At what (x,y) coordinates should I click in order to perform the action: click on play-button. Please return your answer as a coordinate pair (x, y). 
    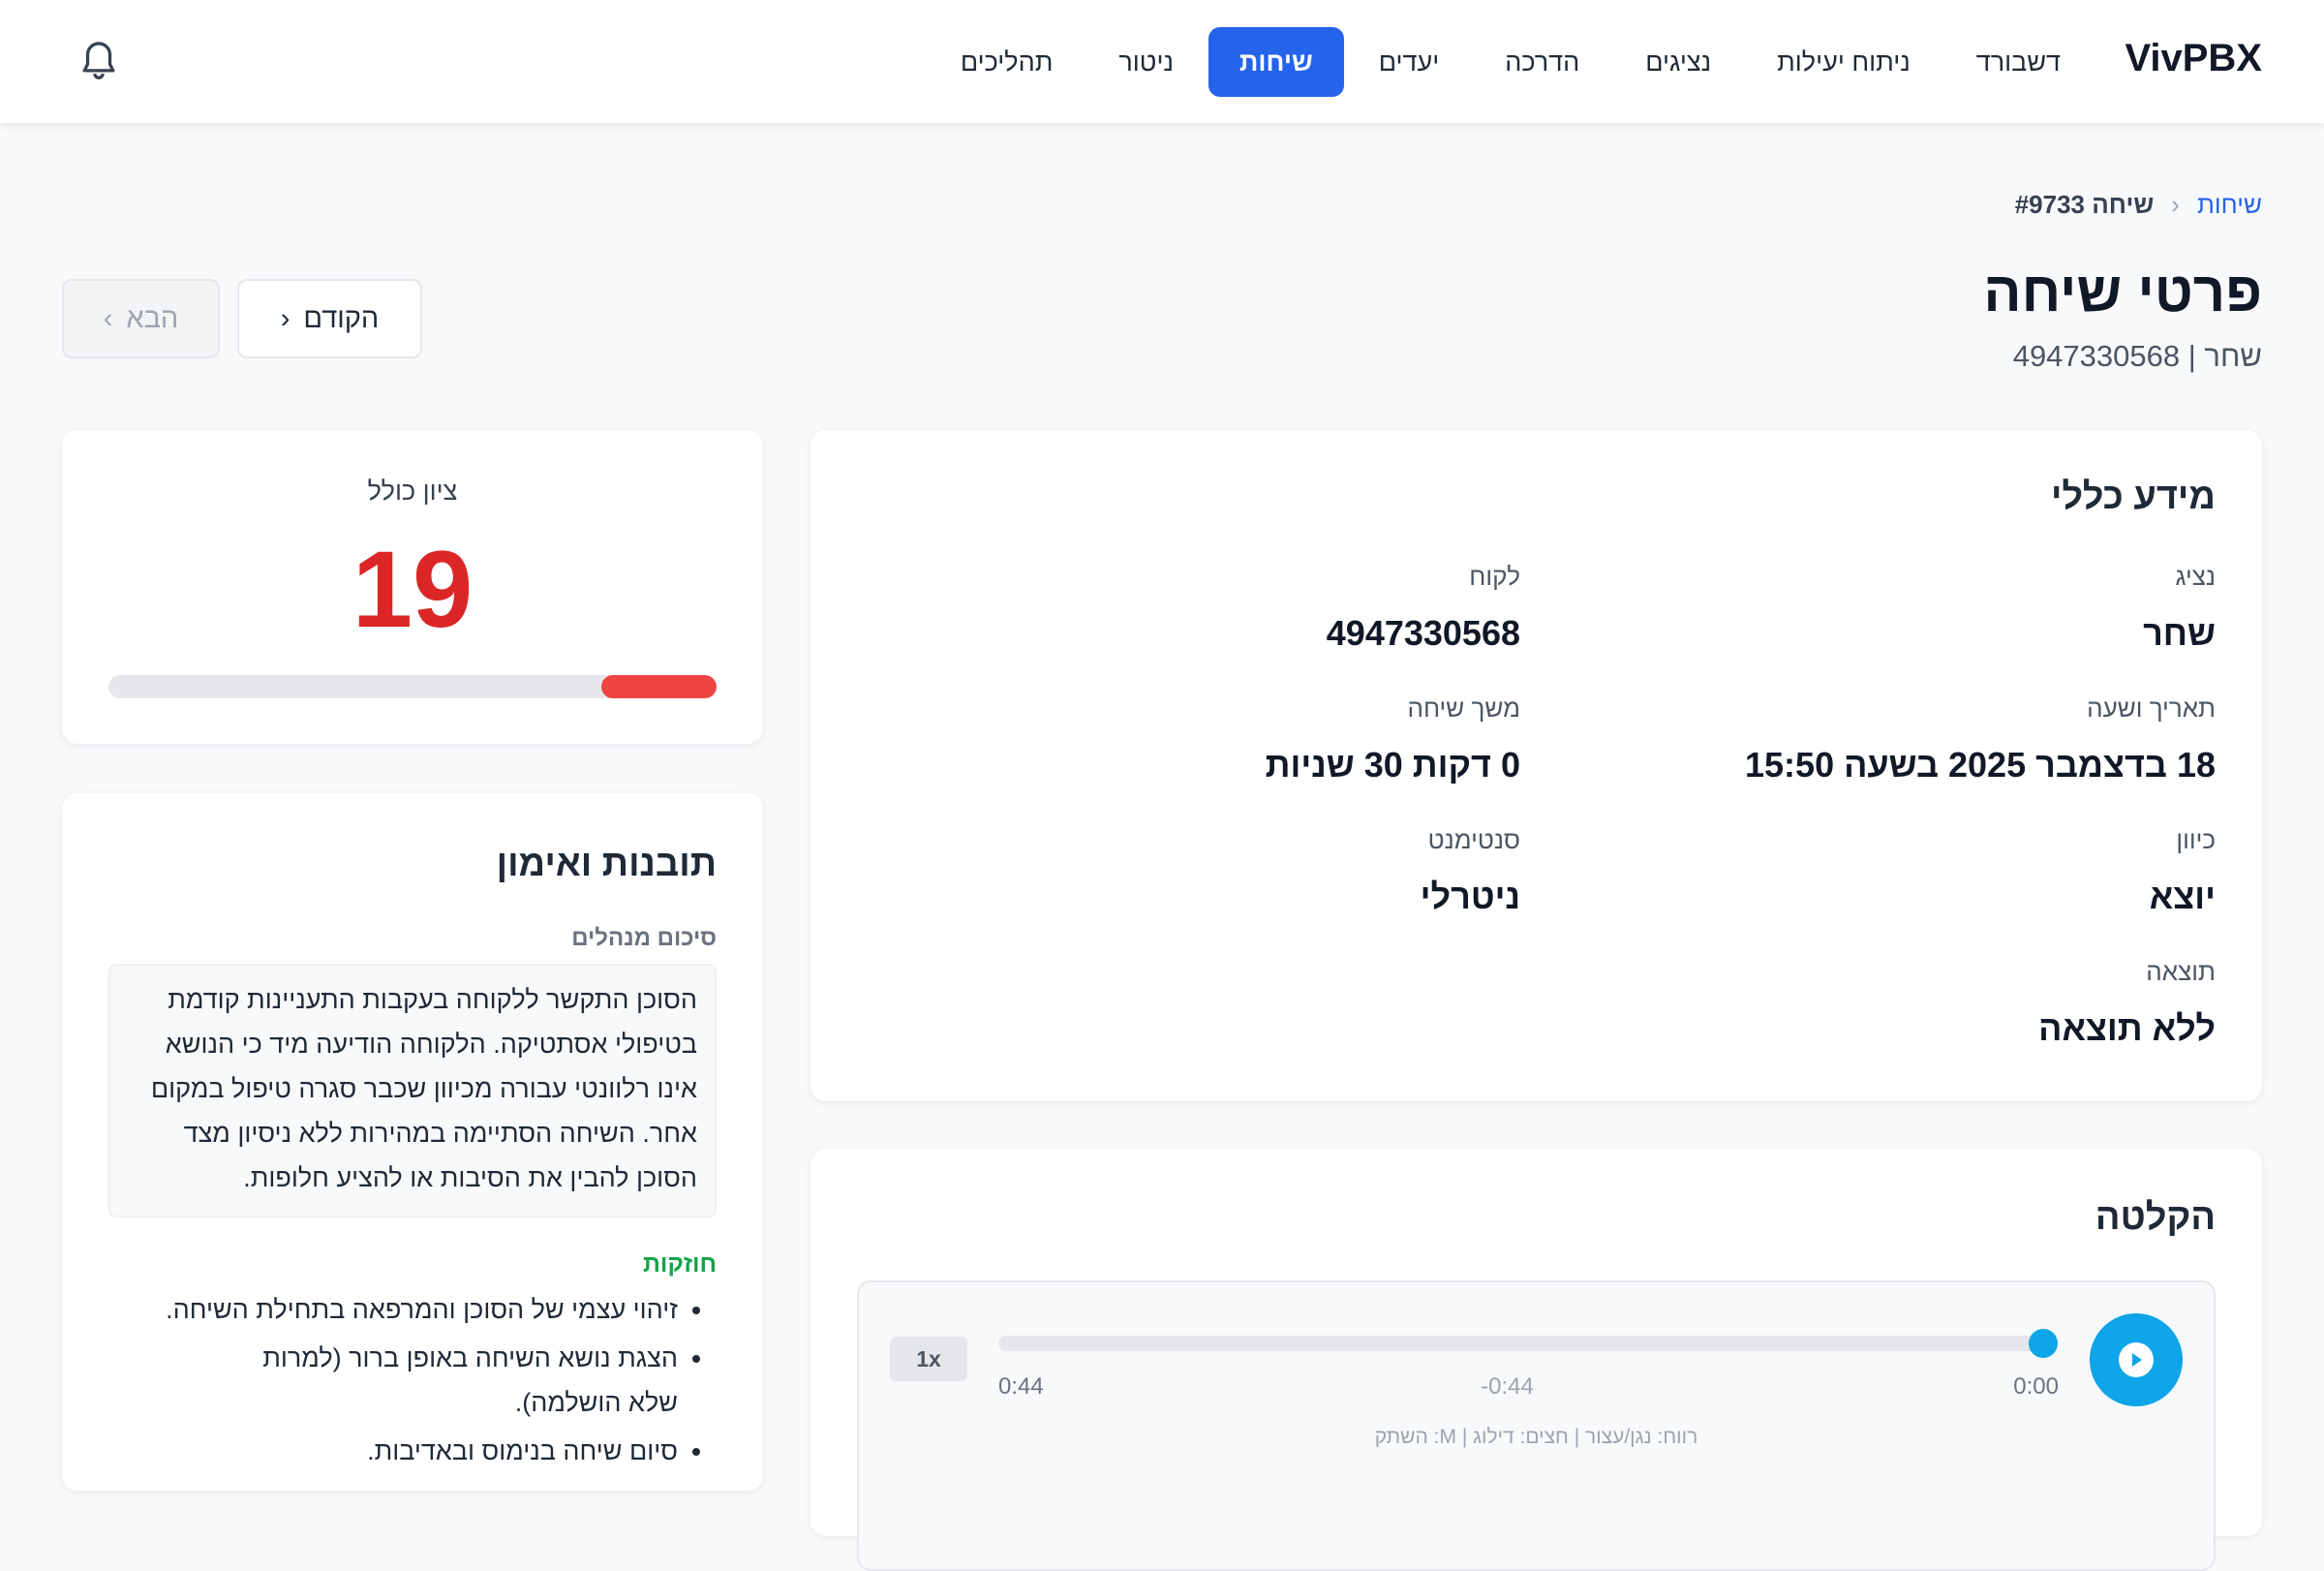
    Looking at the image, I should click on (2136, 1360).